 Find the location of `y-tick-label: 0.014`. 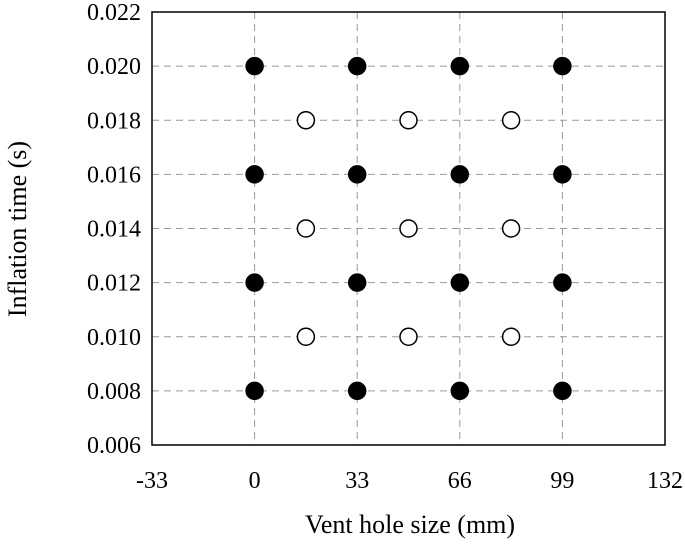

y-tick-label: 0.014 is located at coordinates (114, 230).